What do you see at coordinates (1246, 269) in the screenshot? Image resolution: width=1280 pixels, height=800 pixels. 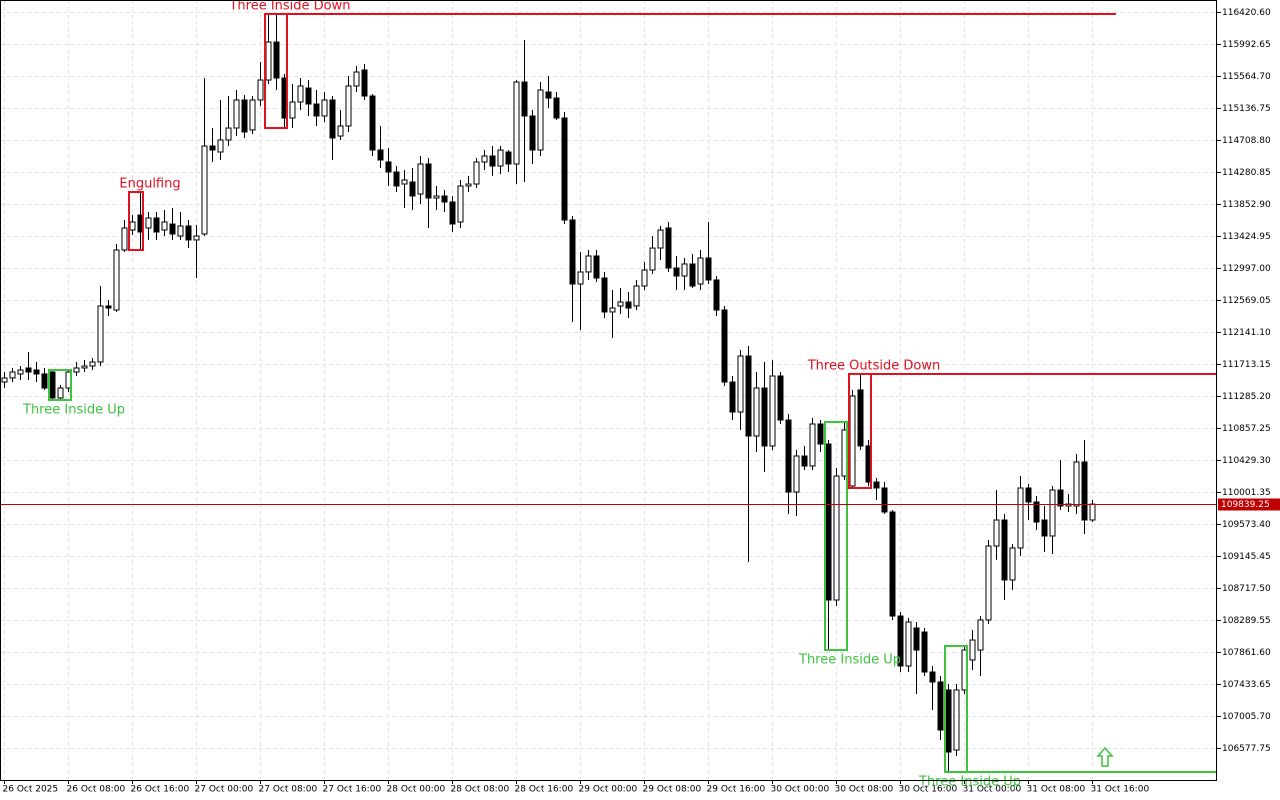 I see `y-tick-label: 112997.00` at bounding box center [1246, 269].